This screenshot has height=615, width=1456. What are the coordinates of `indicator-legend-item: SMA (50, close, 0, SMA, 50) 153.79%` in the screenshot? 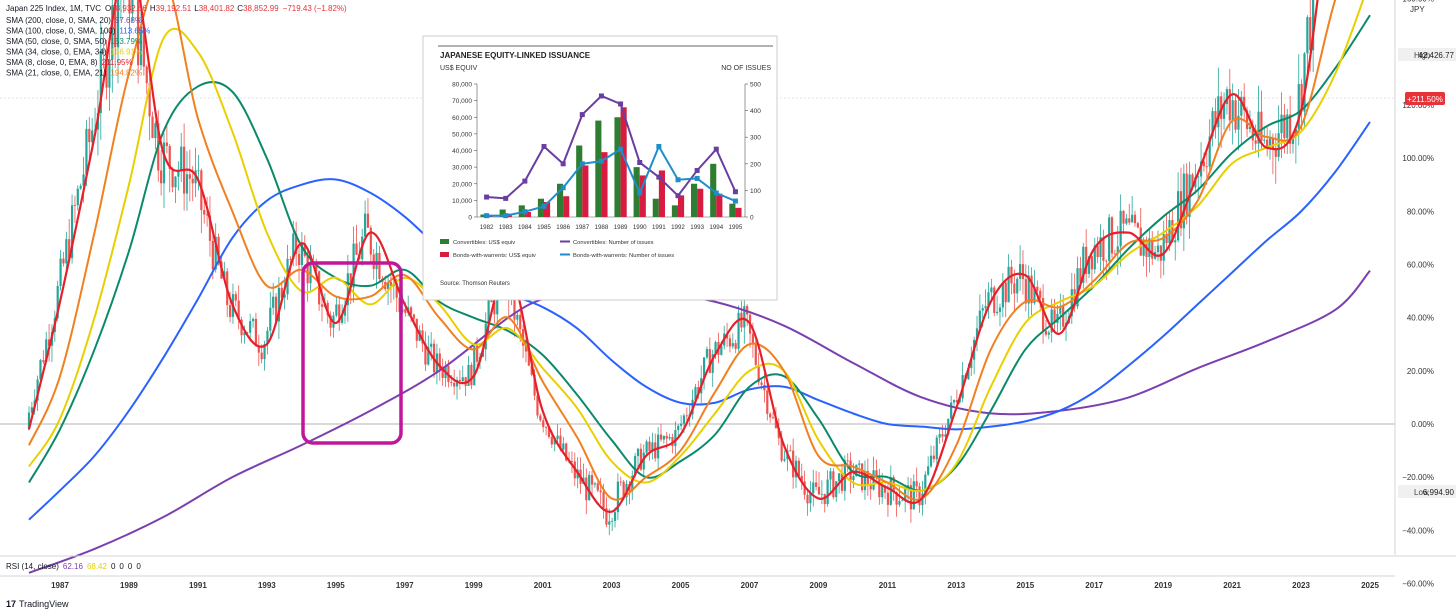 It's located at (74, 41).